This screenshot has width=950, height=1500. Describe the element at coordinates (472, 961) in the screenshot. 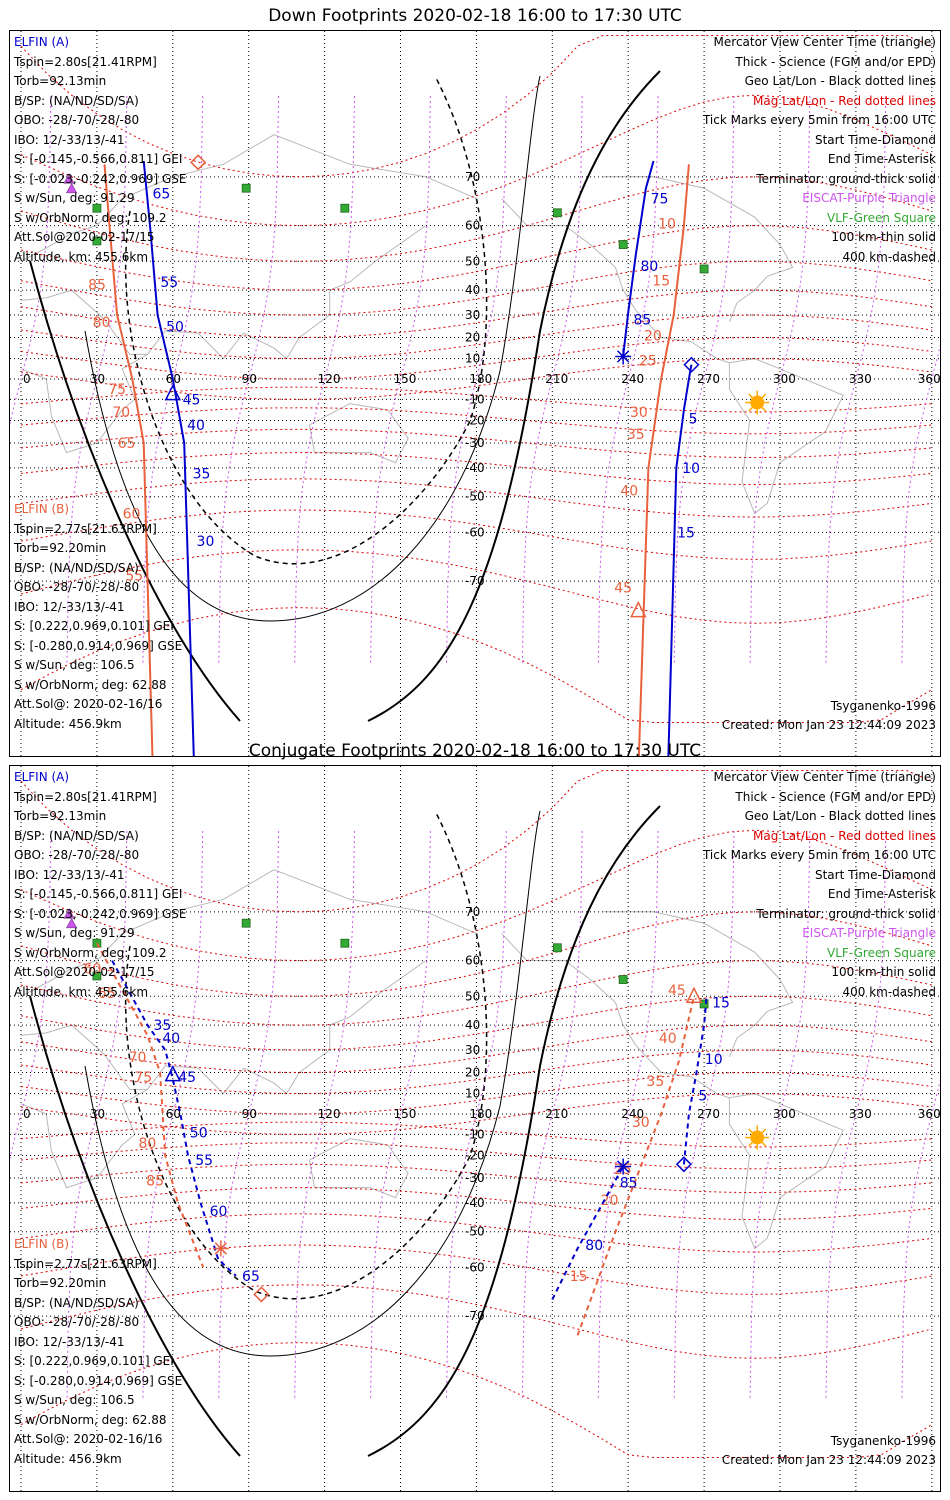

I see `lat-tick-label: 60` at that location.